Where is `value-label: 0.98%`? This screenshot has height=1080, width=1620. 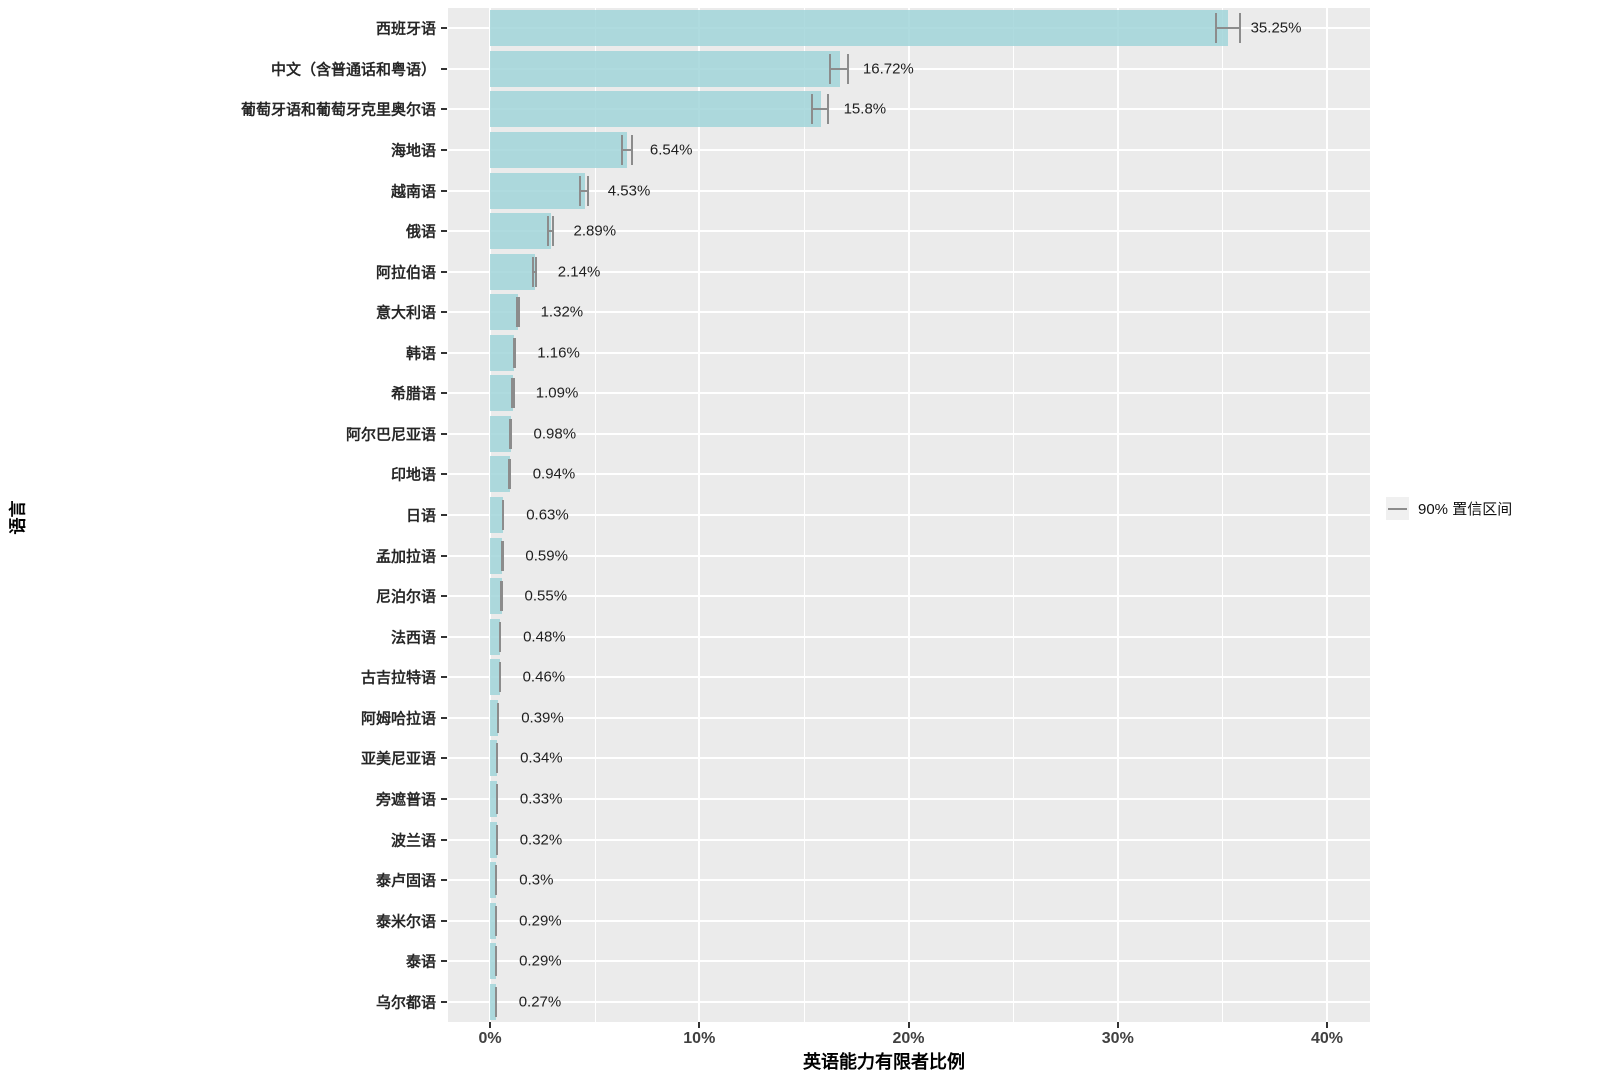
value-label: 0.98% is located at coordinates (555, 434).